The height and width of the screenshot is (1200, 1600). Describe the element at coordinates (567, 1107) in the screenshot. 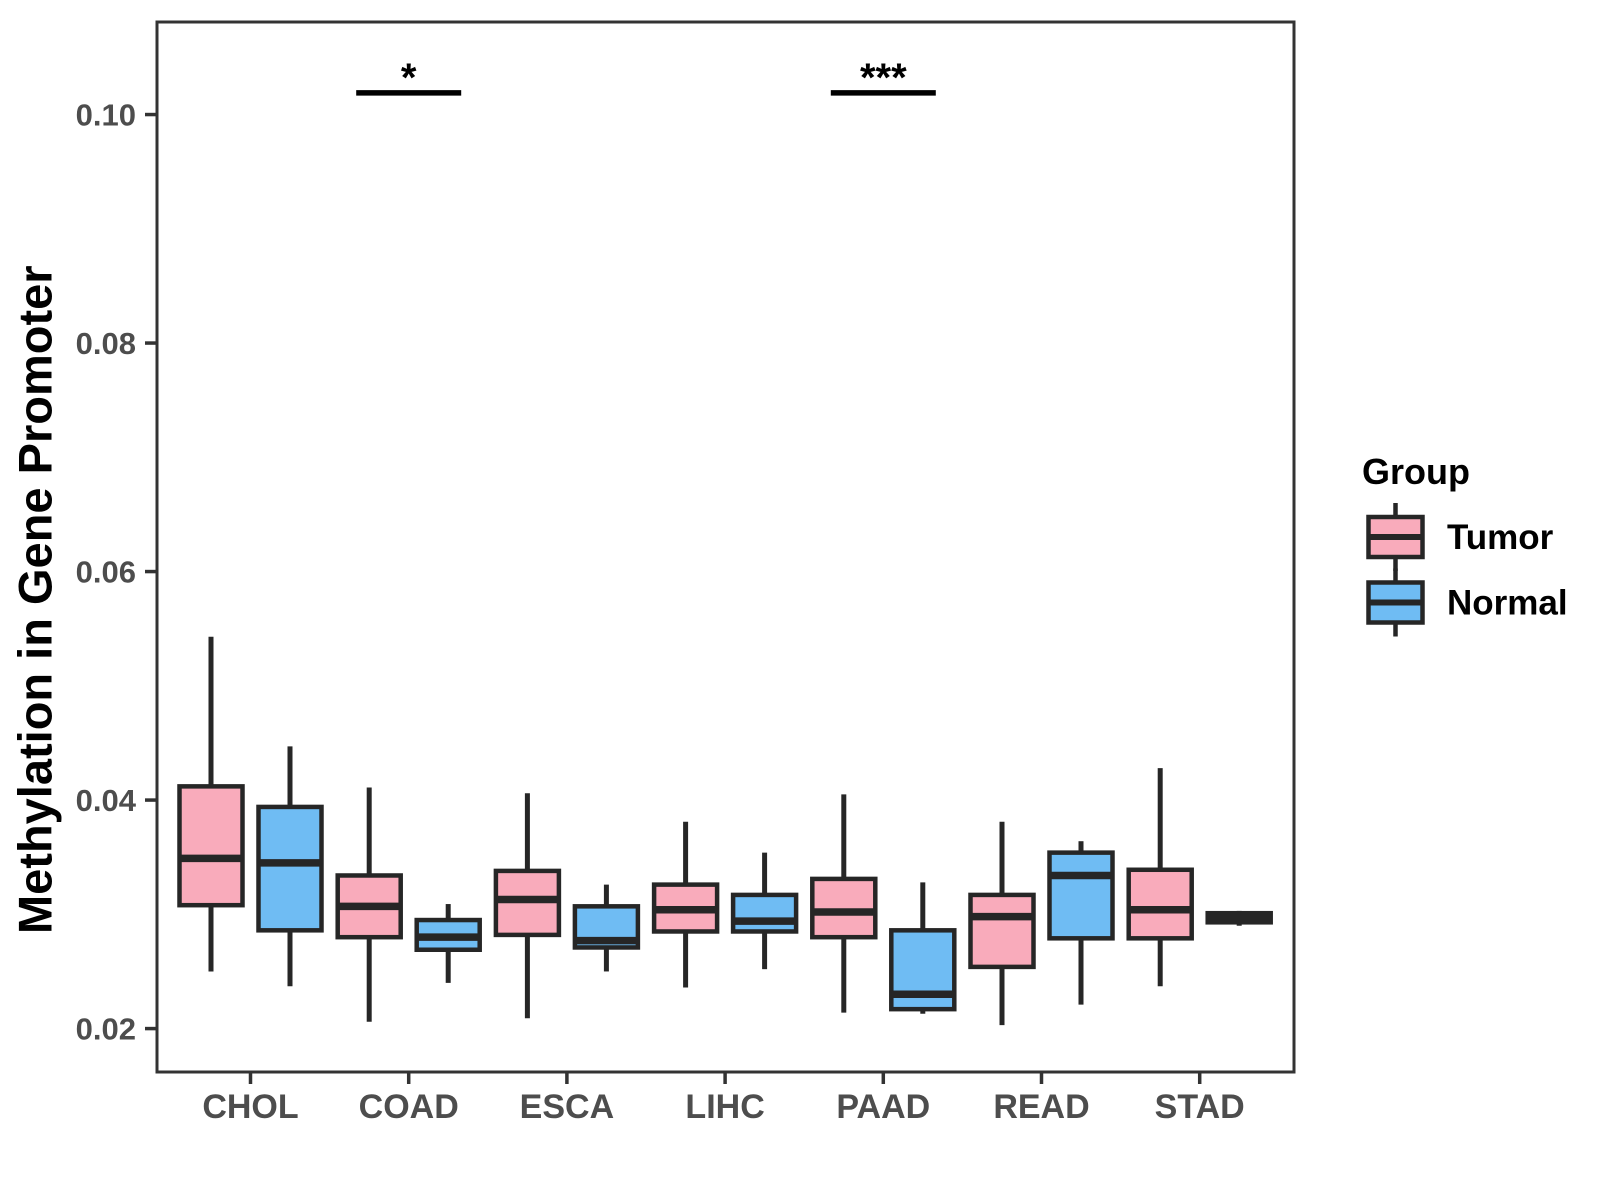

I see `x-tick-label-ESCA: ESCA` at that location.